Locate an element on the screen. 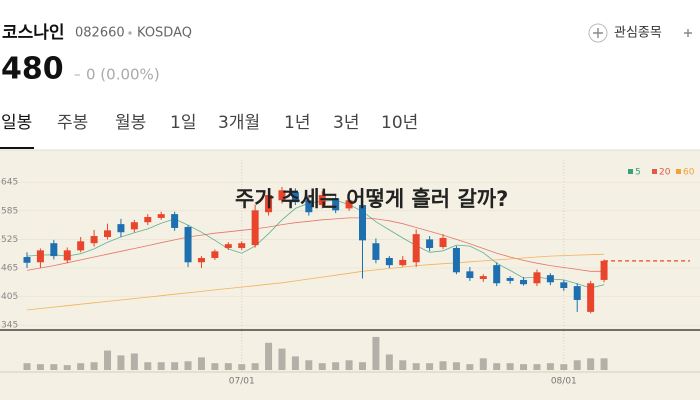  tab: 1일 is located at coordinates (183, 123).